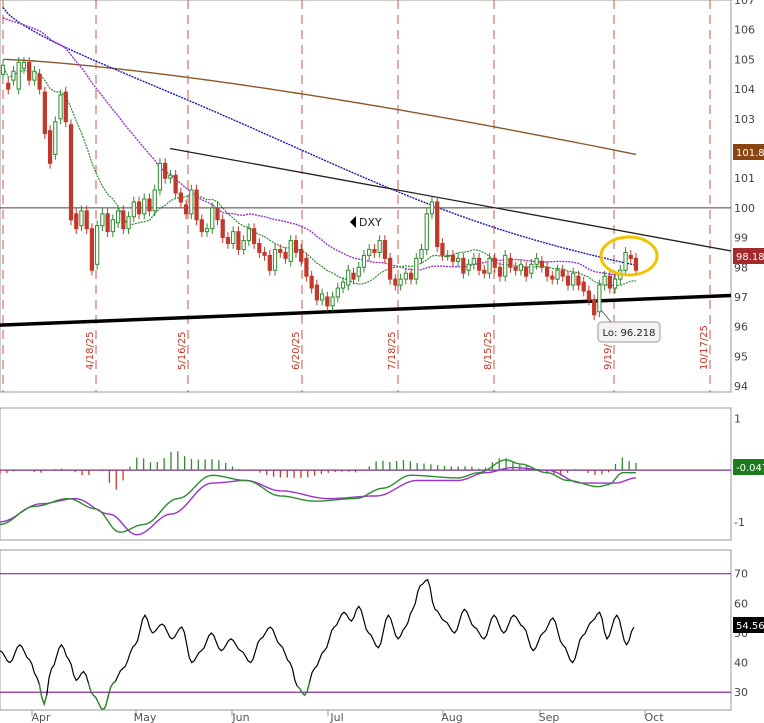  Describe the element at coordinates (240, 717) in the screenshot. I see `month-label: Jun` at that location.